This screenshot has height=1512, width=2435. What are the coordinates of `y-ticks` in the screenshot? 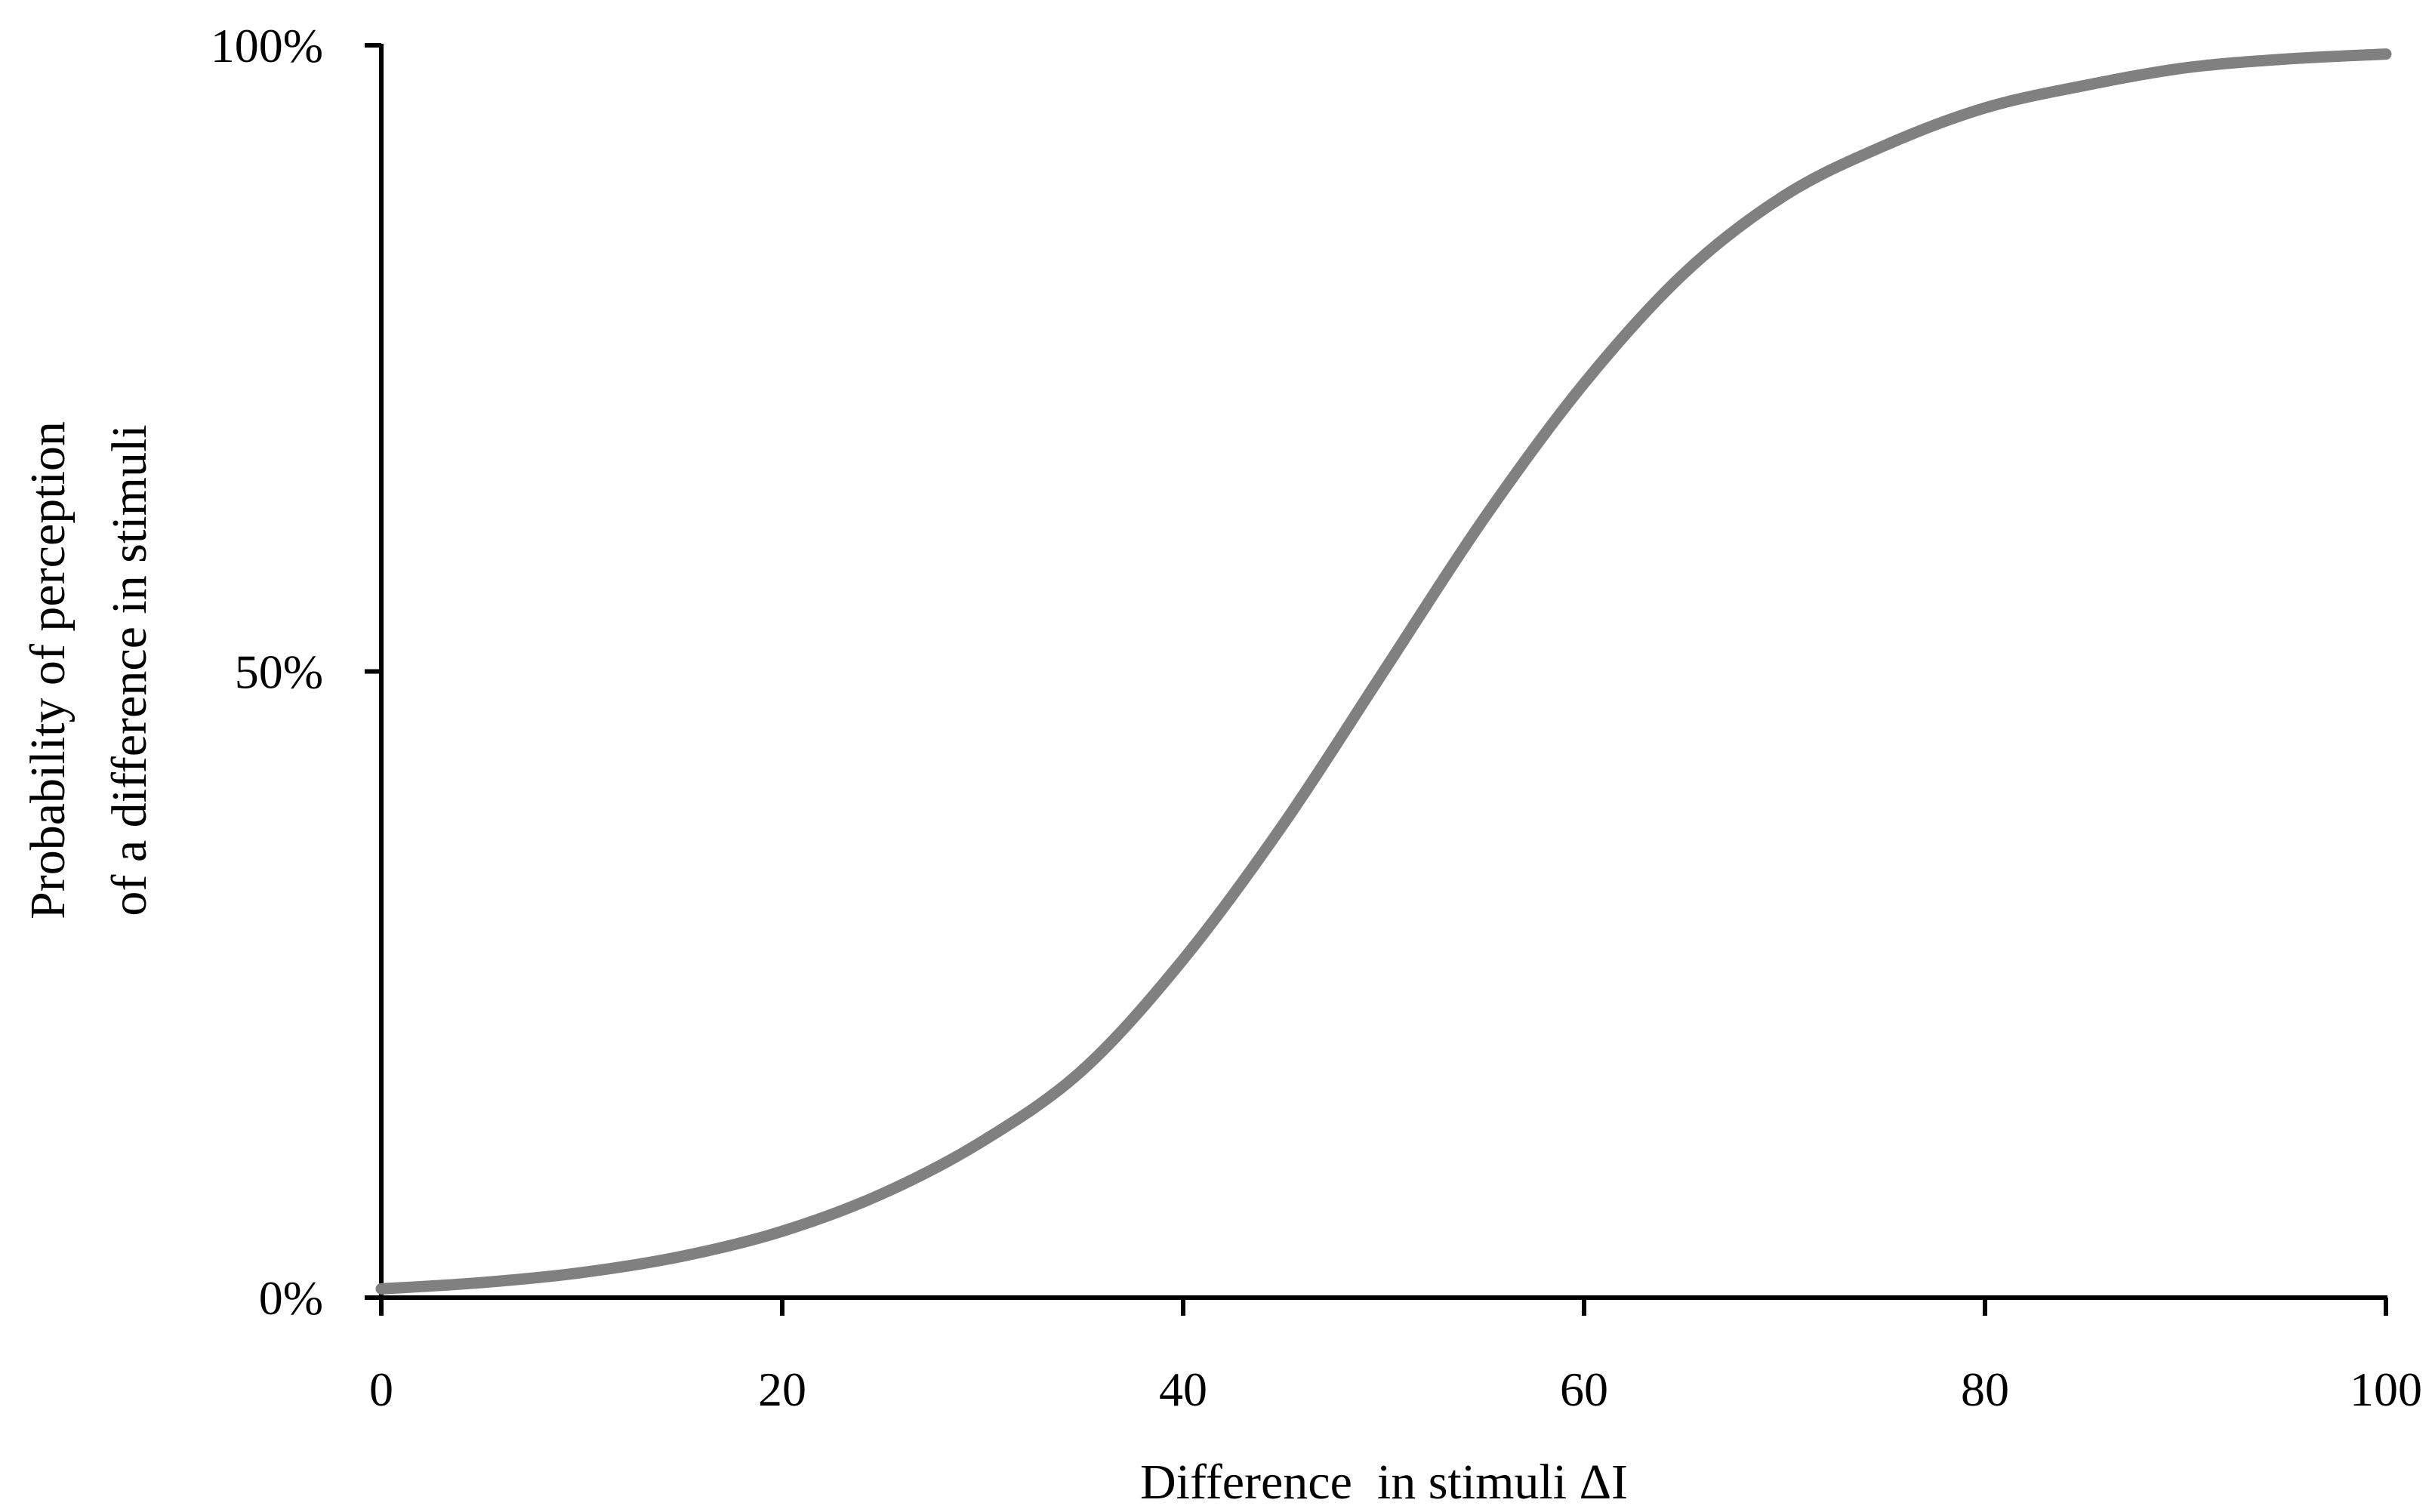 It's located at (373, 671).